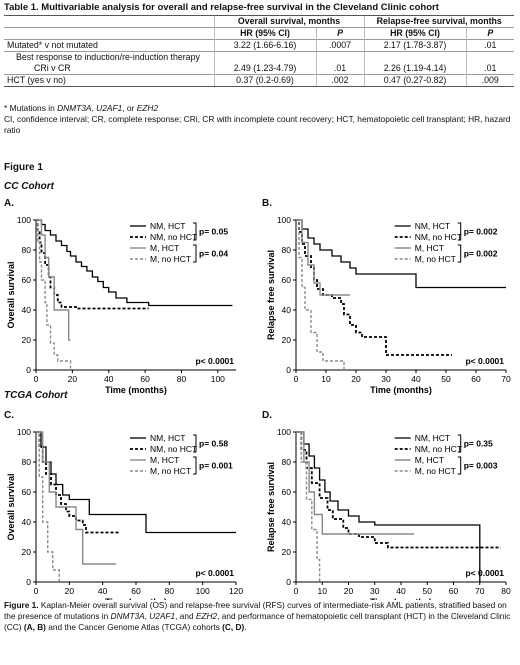 This screenshot has width=520, height=665. What do you see at coordinates (34, 627) in the screenshot?
I see `caption-panels-ab: (A, B)` at bounding box center [34, 627].